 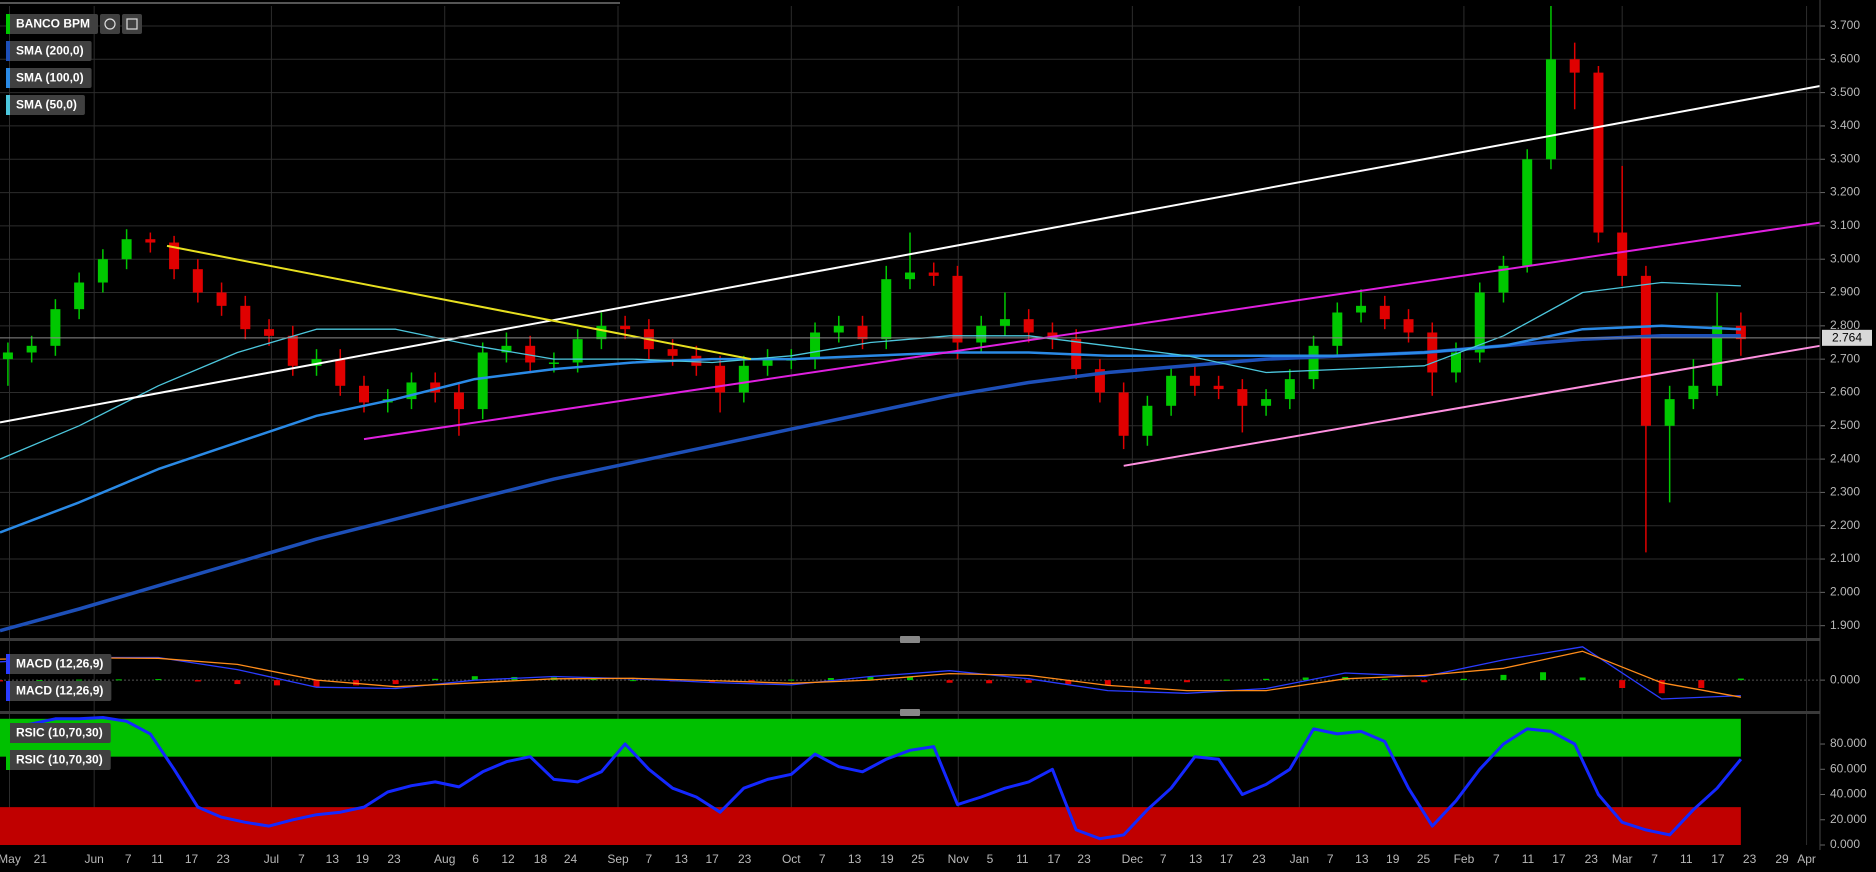 What do you see at coordinates (1848, 819) in the screenshot?
I see `y-tick-label: 20.000` at bounding box center [1848, 819].